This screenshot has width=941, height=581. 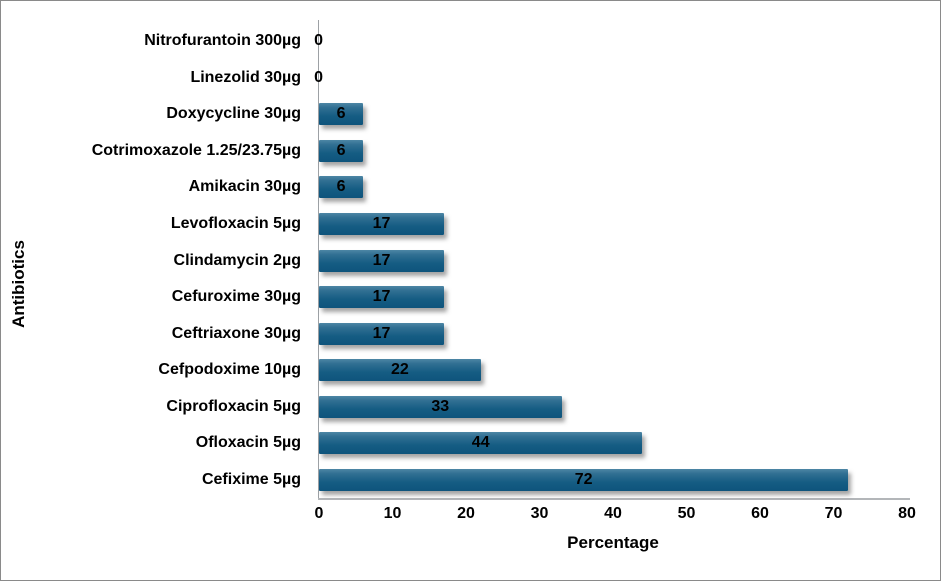 I want to click on category-label: Ceftriaxone 30µg, so click(x=236, y=333).